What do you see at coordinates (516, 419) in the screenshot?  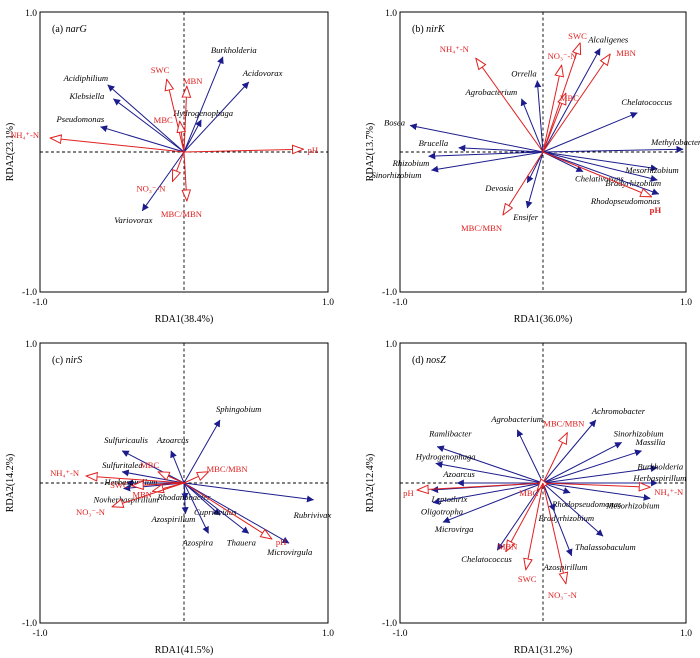 I see `species-label-agrobacterium: Agrobacterium` at bounding box center [516, 419].